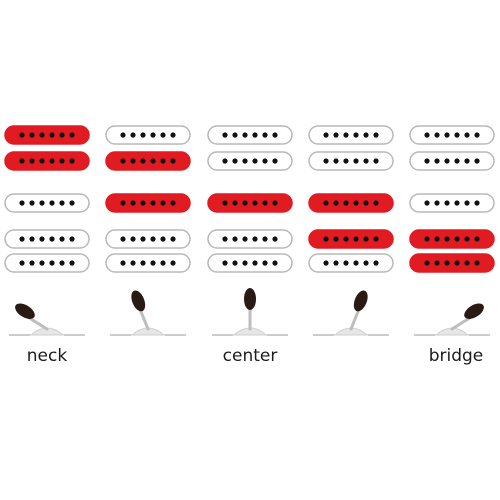  What do you see at coordinates (47, 148) in the screenshot?
I see `neck-humbucker` at bounding box center [47, 148].